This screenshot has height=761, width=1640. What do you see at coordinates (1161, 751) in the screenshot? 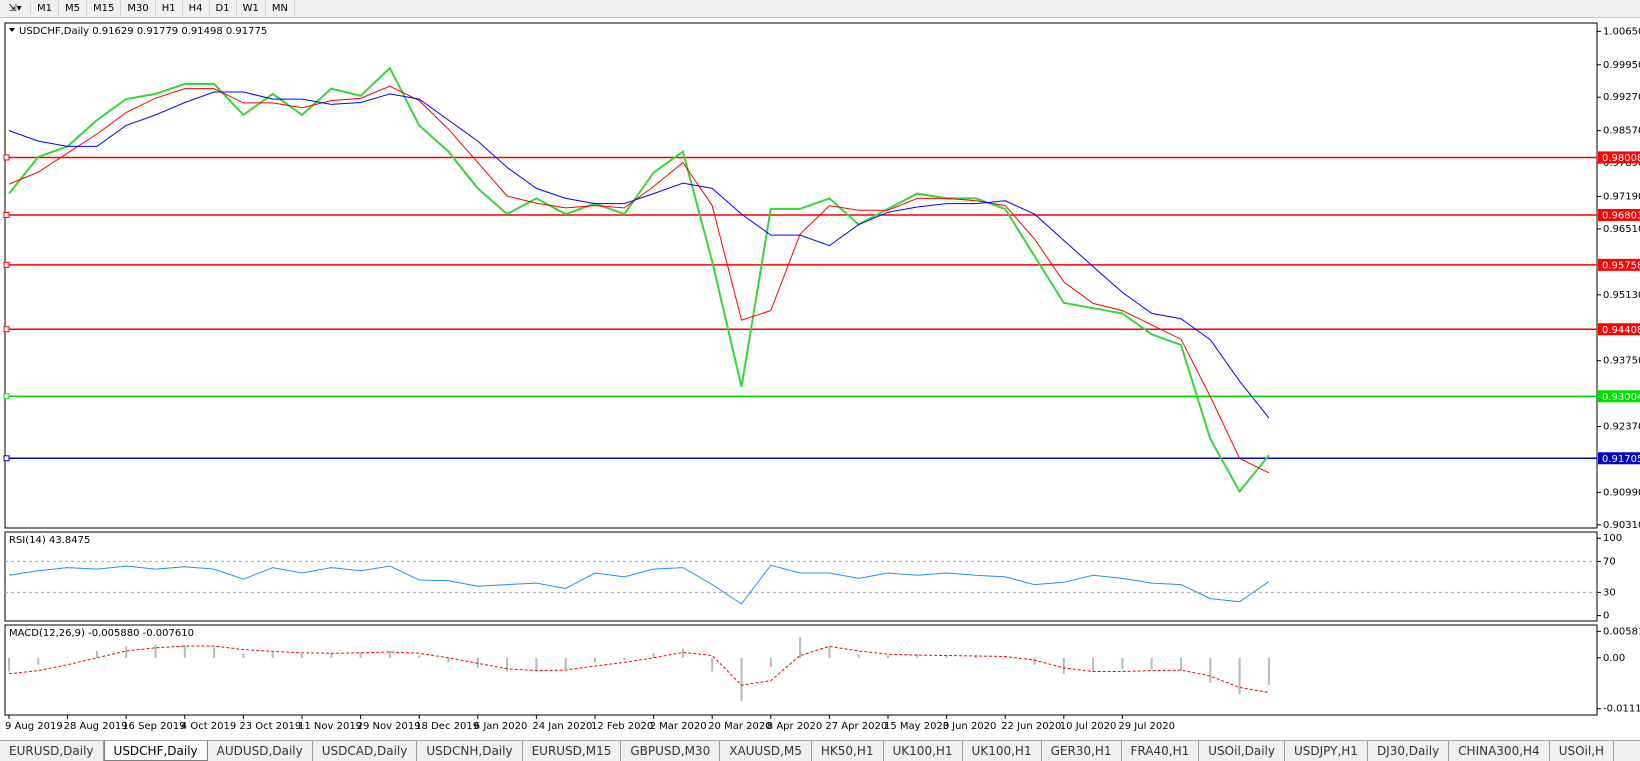
I see `chart-tab: FRA40,H1` at bounding box center [1161, 751].